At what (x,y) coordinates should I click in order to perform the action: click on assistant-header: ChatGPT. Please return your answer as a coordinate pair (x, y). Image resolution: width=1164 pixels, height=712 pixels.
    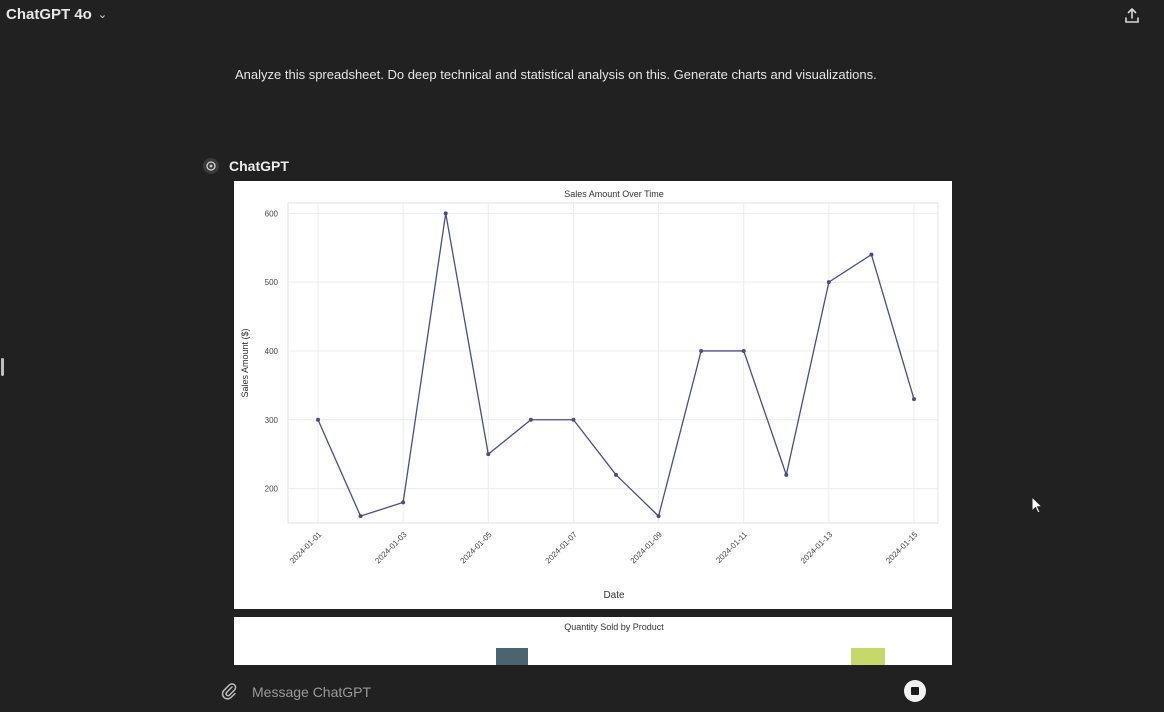
    Looking at the image, I should click on (246, 166).